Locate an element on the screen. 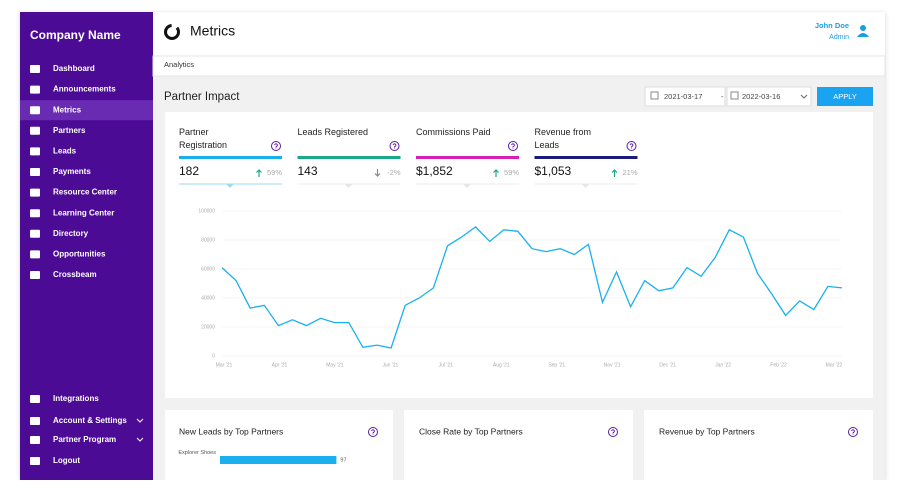 This screenshot has height=504, width=900. kpi-value: 143 is located at coordinates (308, 171).